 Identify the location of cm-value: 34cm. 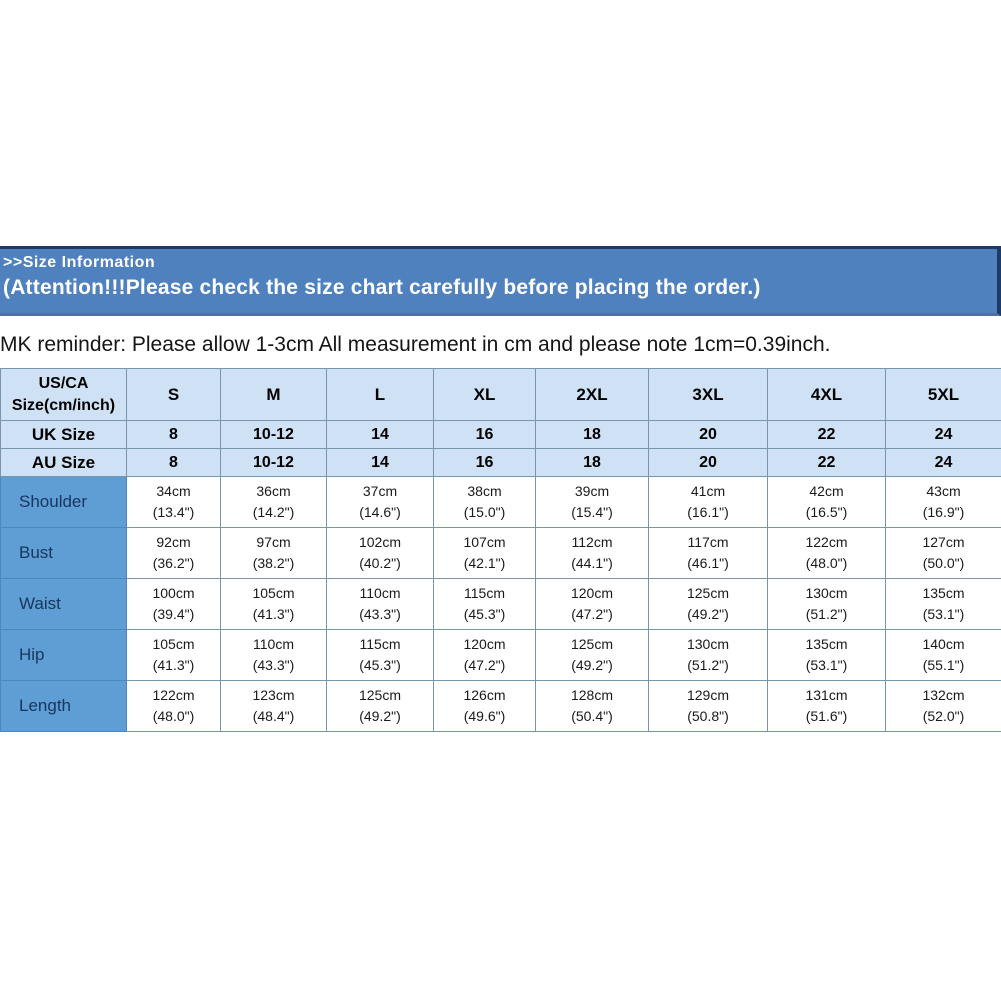
(173, 491).